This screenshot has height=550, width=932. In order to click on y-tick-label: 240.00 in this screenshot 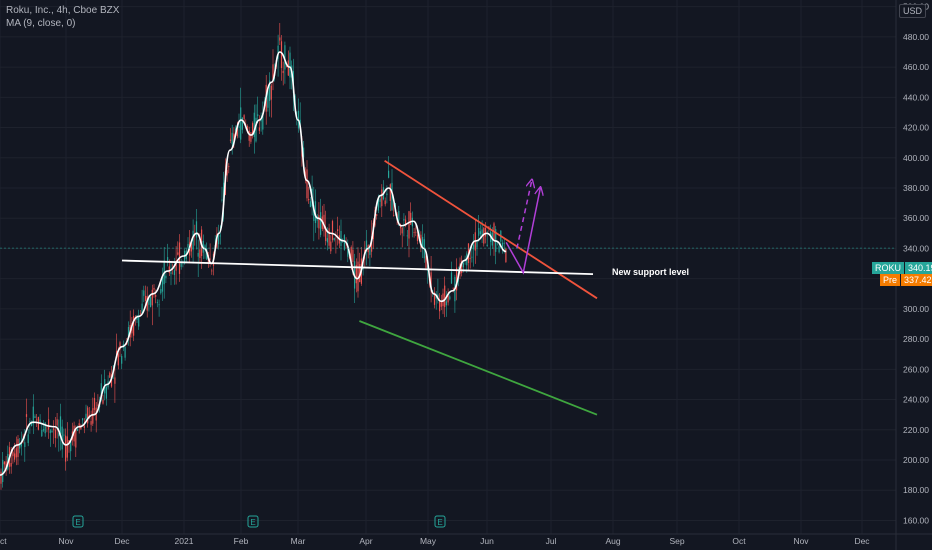, I will do `click(916, 400)`.